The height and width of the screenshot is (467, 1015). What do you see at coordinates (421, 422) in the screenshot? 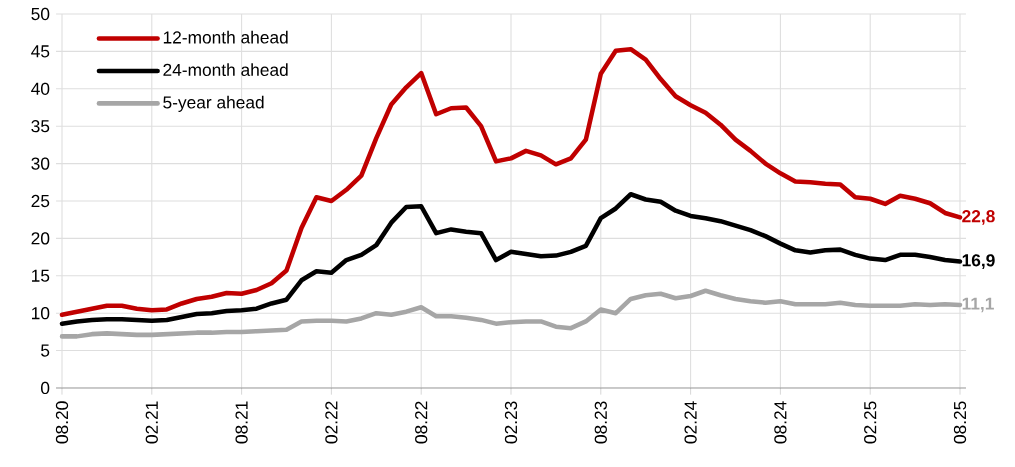
I see `x-tick-label: 08.22` at bounding box center [421, 422].